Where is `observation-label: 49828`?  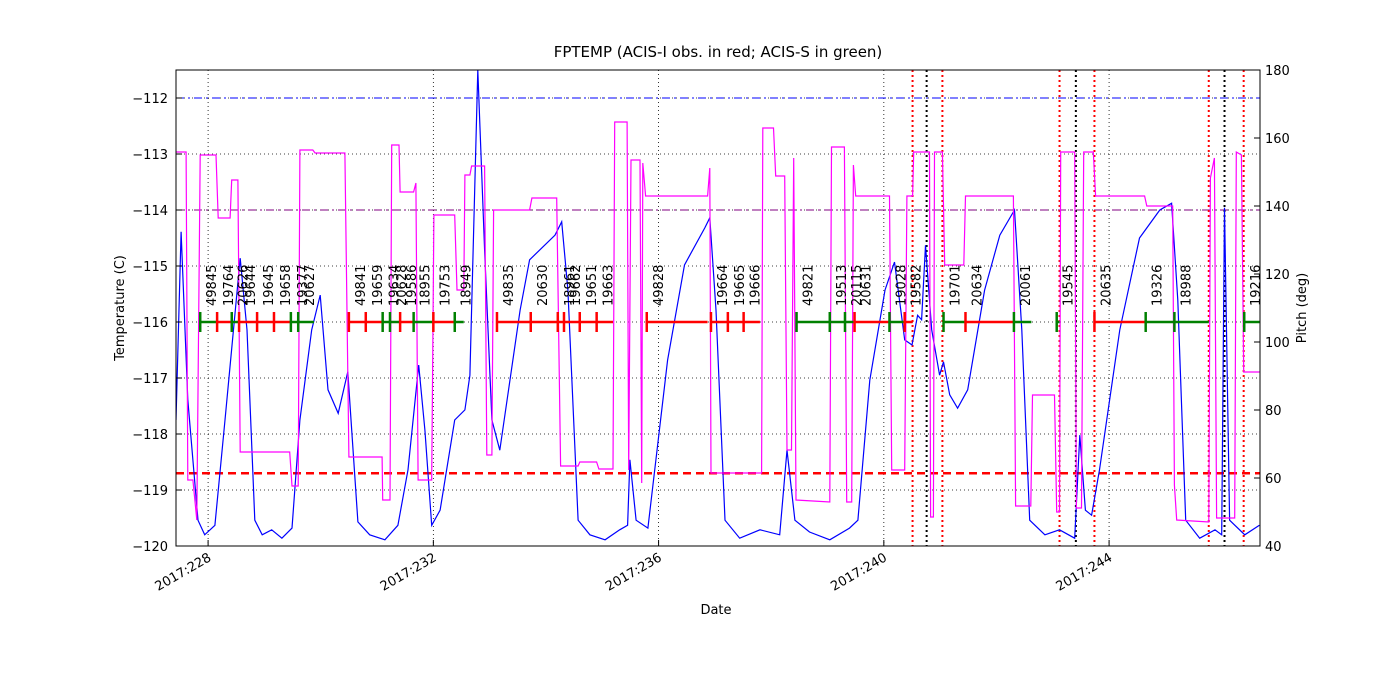 observation-label: 49828 is located at coordinates (659, 285).